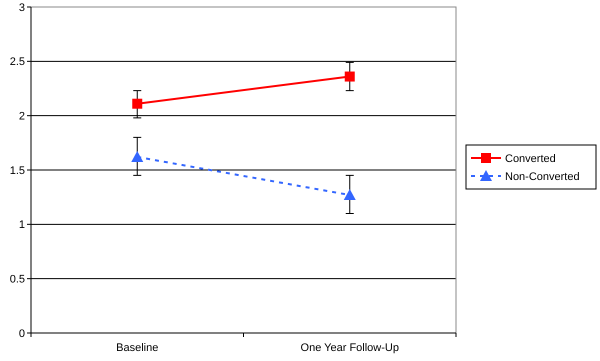 This screenshot has height=361, width=600. I want to click on y-tick-label: 2.5, so click(17, 62).